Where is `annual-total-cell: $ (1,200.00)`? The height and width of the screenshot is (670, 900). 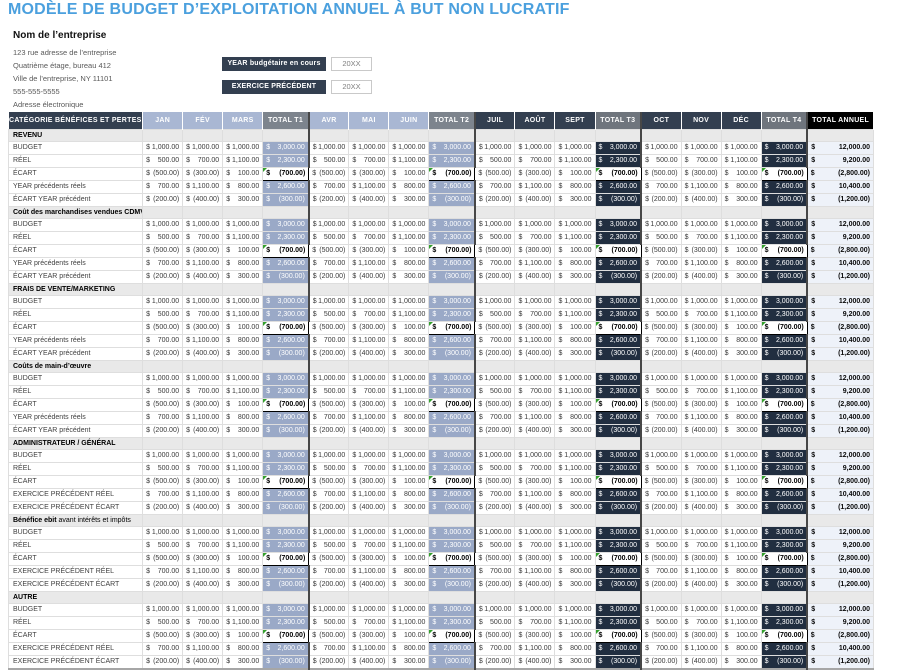 annual-total-cell: $ (1,200.00) is located at coordinates (840, 199).